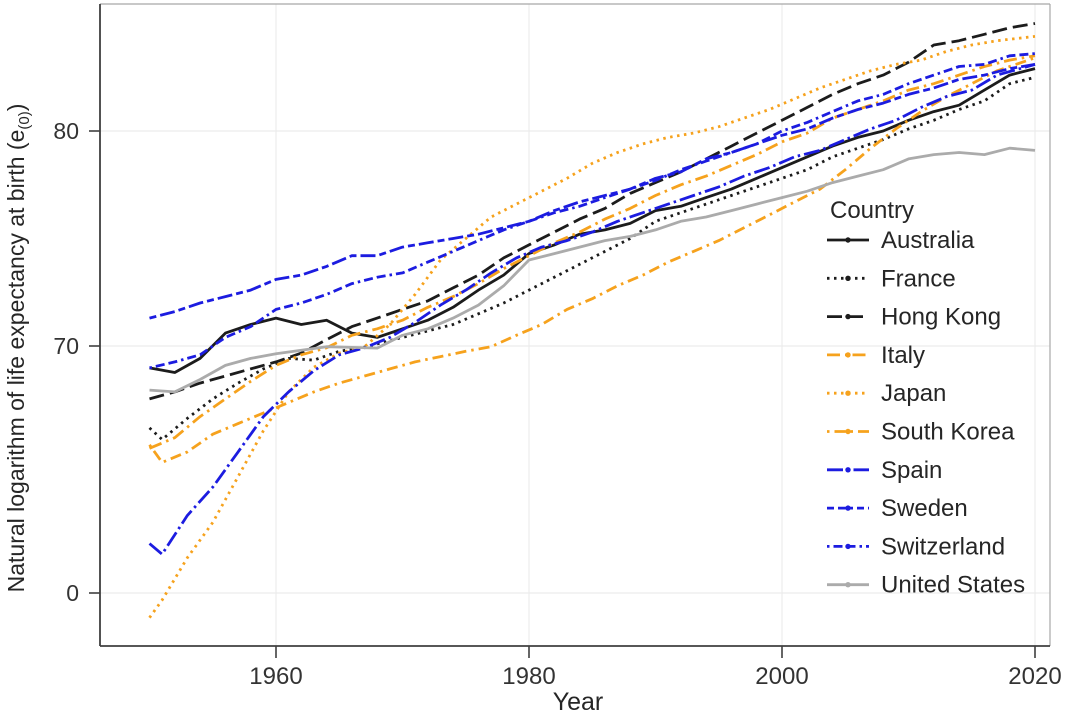 The height and width of the screenshot is (720, 1080). I want to click on legend-item-switzerland: Switzerland, so click(916, 546).